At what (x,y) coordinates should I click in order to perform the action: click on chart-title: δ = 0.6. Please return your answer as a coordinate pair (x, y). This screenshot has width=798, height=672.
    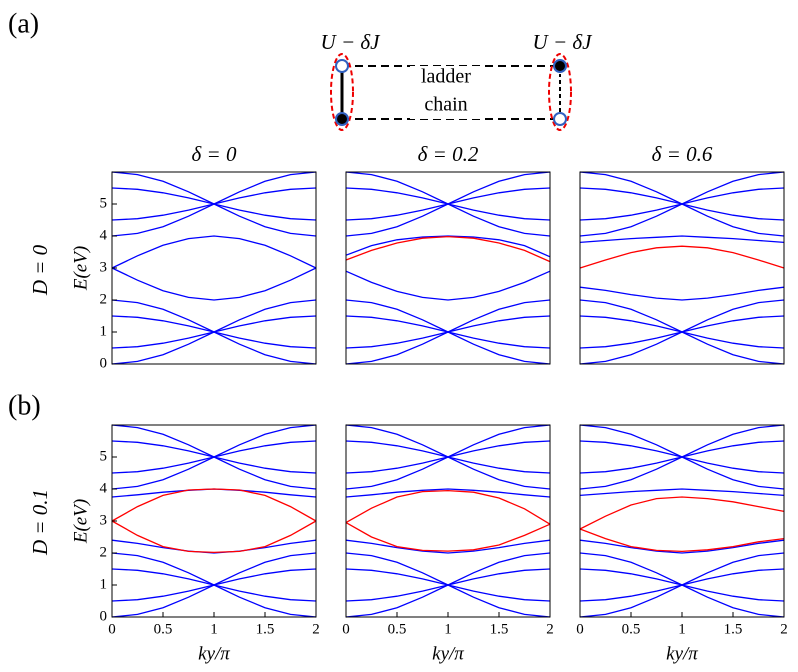
    Looking at the image, I should click on (682, 154).